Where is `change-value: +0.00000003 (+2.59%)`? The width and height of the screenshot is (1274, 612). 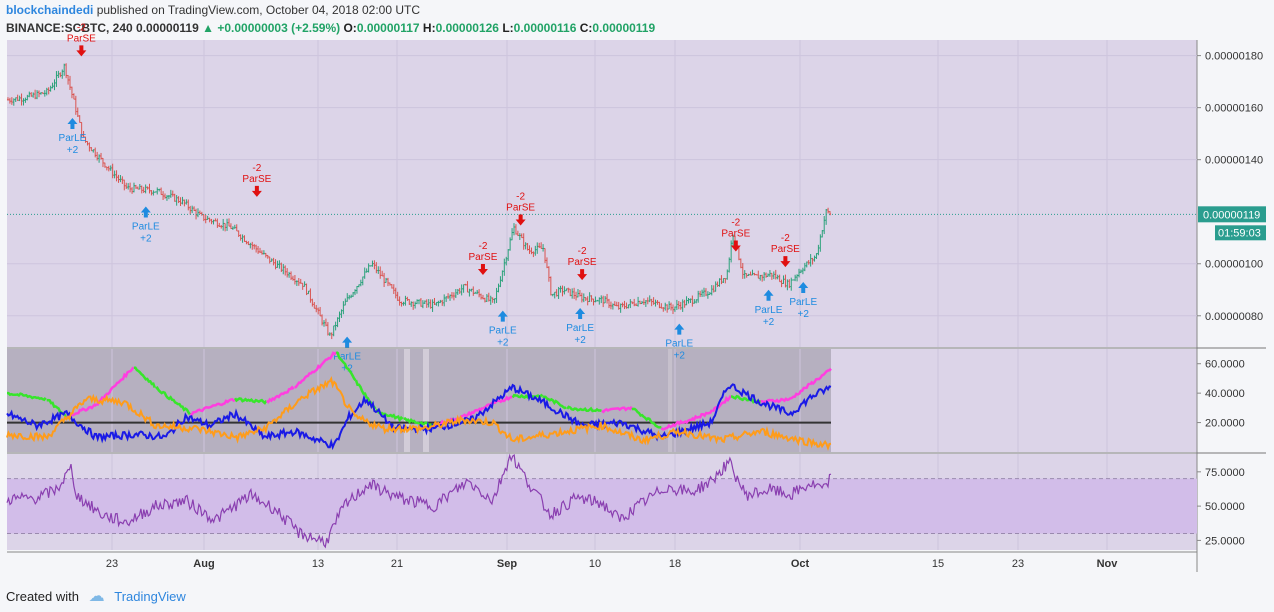
change-value: +0.00000003 (+2.59%) is located at coordinates (279, 28).